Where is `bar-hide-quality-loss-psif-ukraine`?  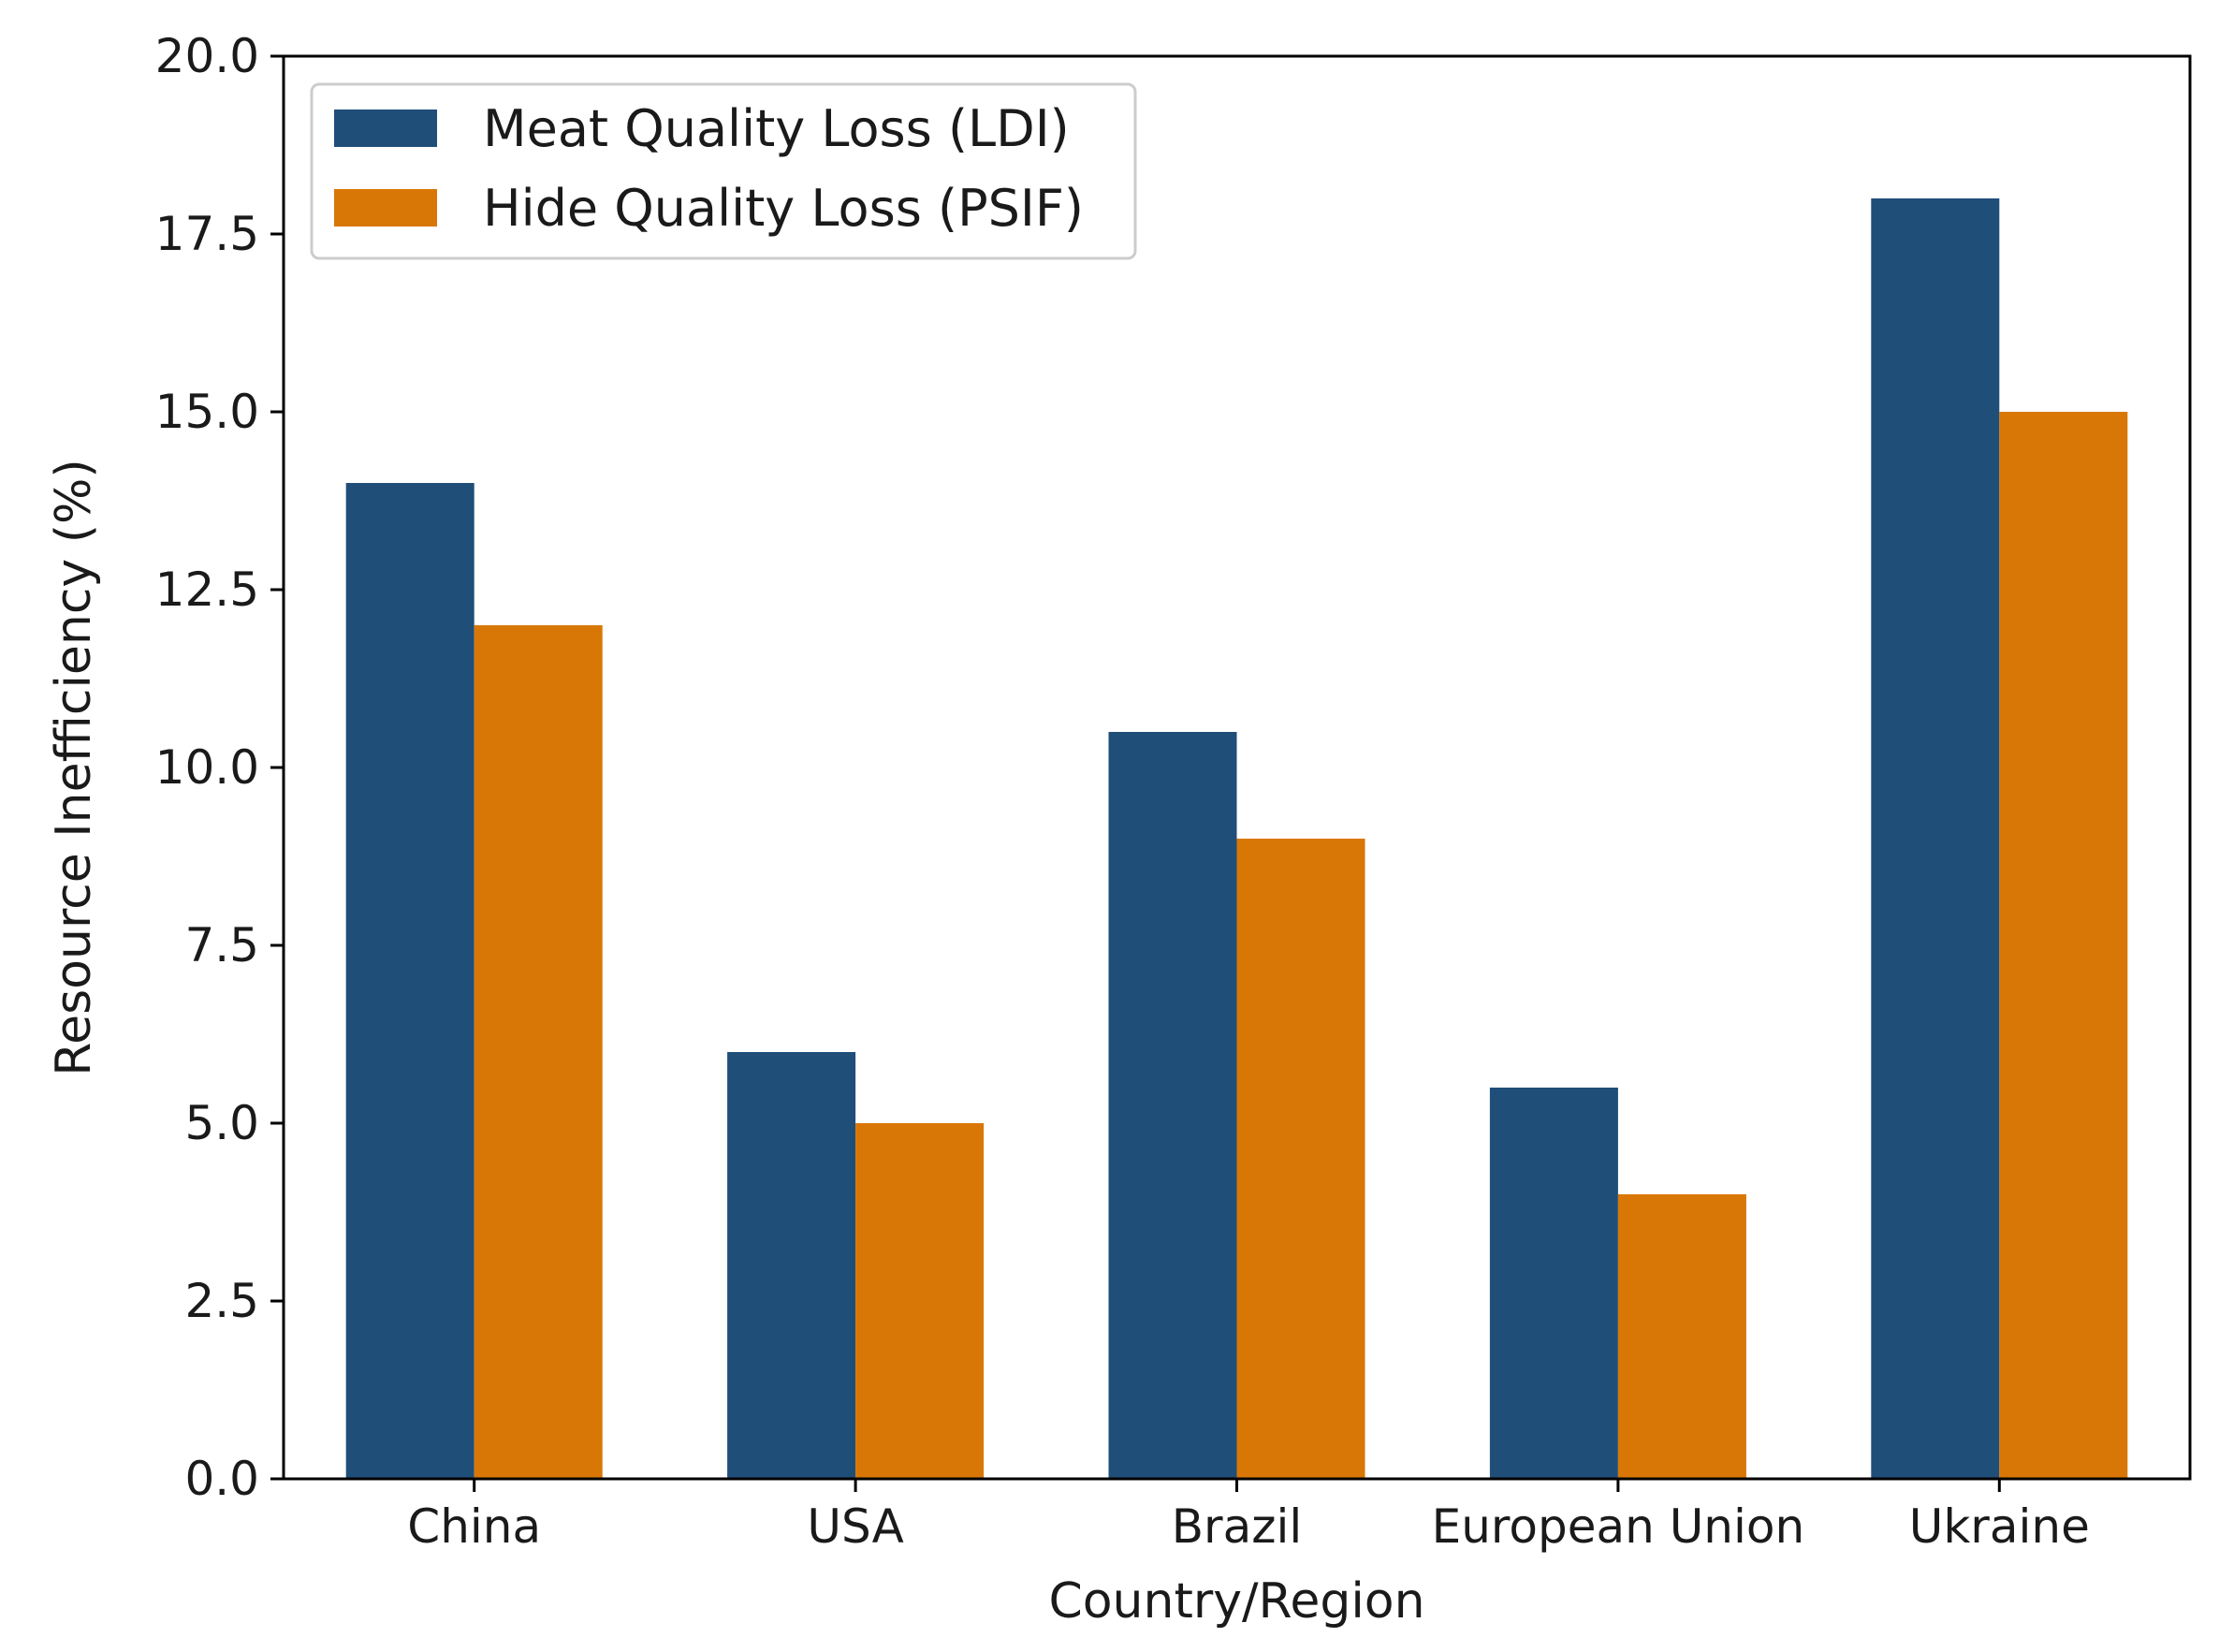
bar-hide-quality-loss-psif-ukraine is located at coordinates (2064, 946).